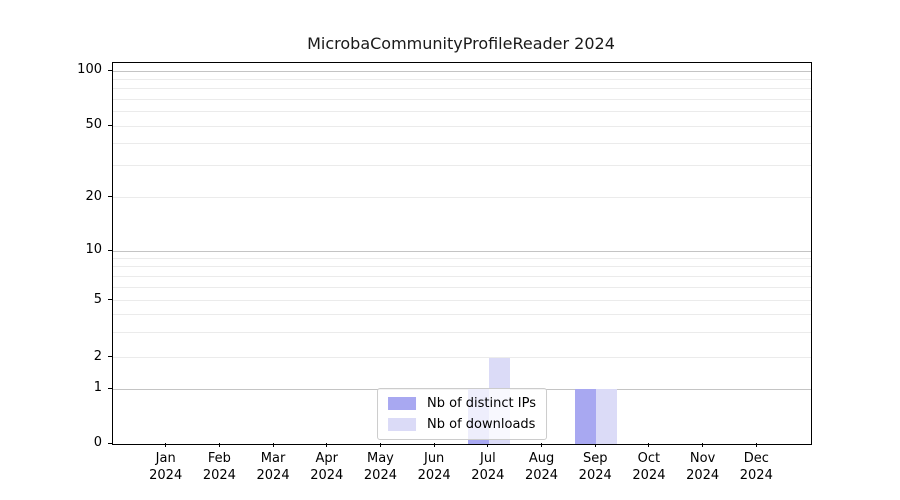 This screenshot has width=900, height=500. Describe the element at coordinates (380, 467) in the screenshot. I see `x-ticklabel: May 2024` at that location.